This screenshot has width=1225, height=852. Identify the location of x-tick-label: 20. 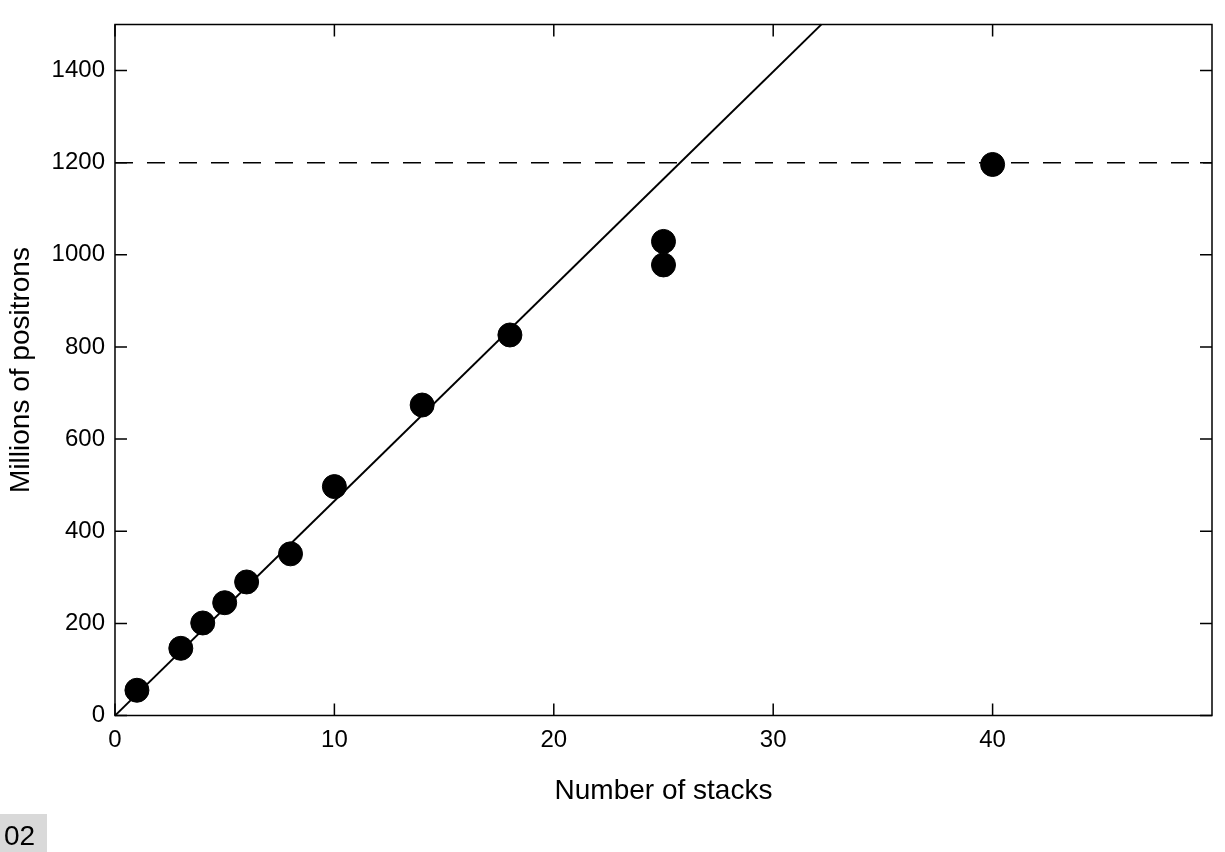
(554, 738).